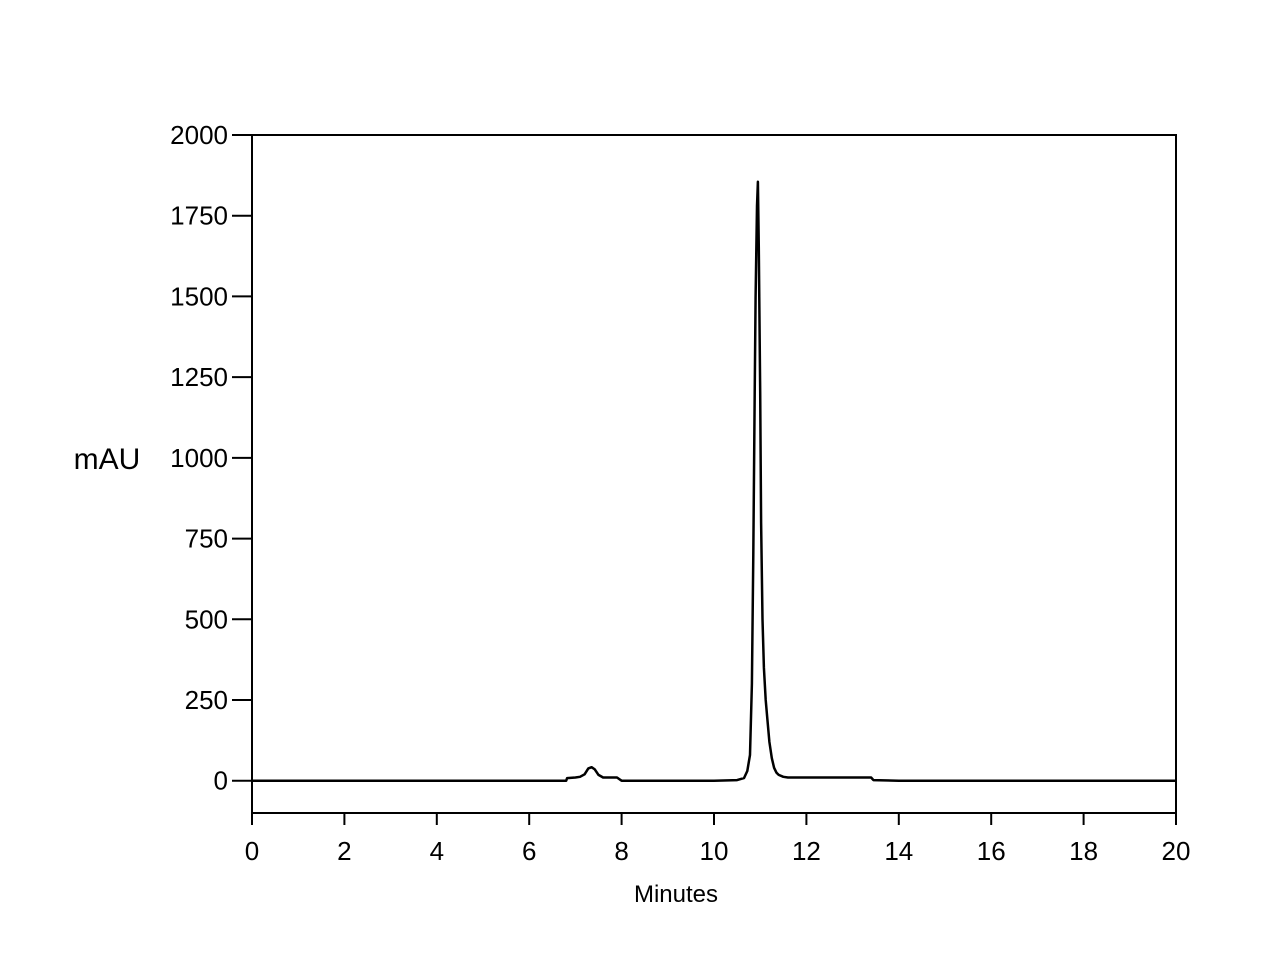 The height and width of the screenshot is (980, 1266). Describe the element at coordinates (344, 851) in the screenshot. I see `x-tick-label: 2` at that location.